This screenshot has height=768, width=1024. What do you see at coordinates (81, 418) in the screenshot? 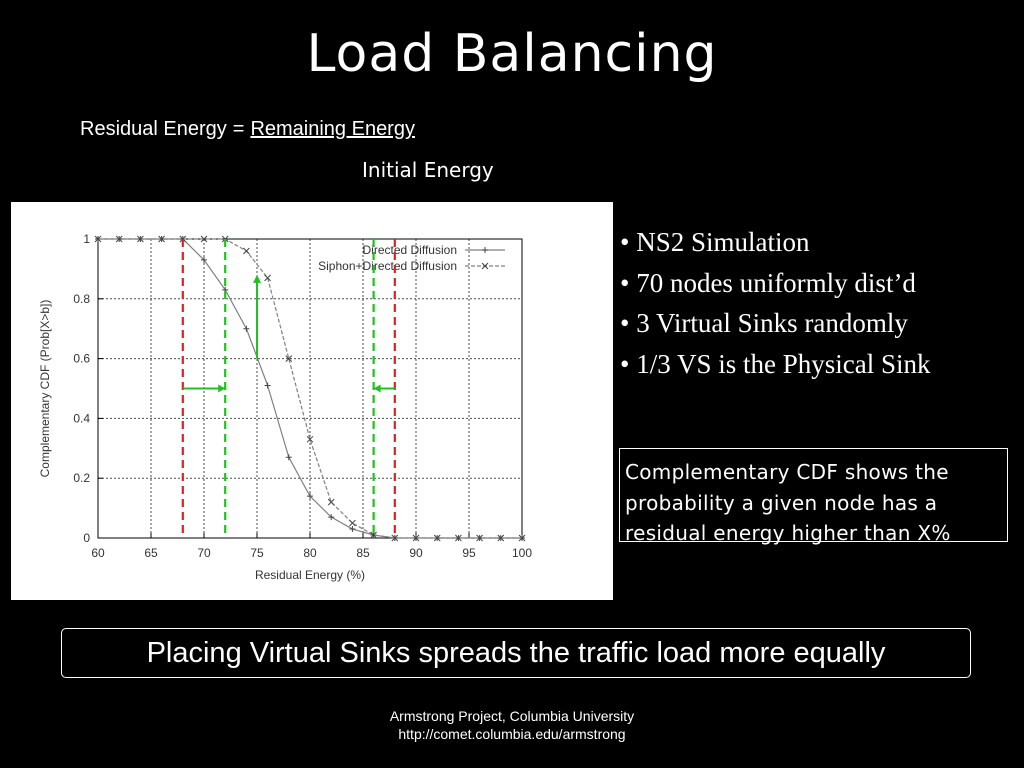
I see `y-tick-label: 0.4` at bounding box center [81, 418].